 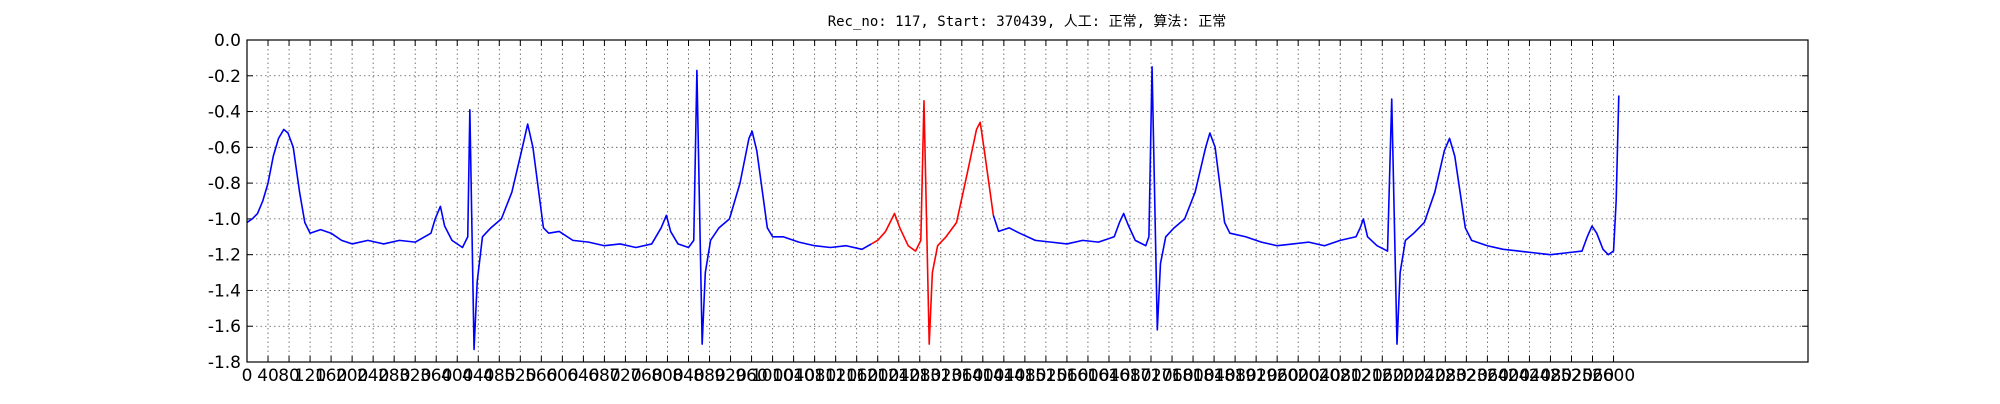 What do you see at coordinates (772, 376) in the screenshot?
I see `x-tick-label: 1000` at bounding box center [772, 376].